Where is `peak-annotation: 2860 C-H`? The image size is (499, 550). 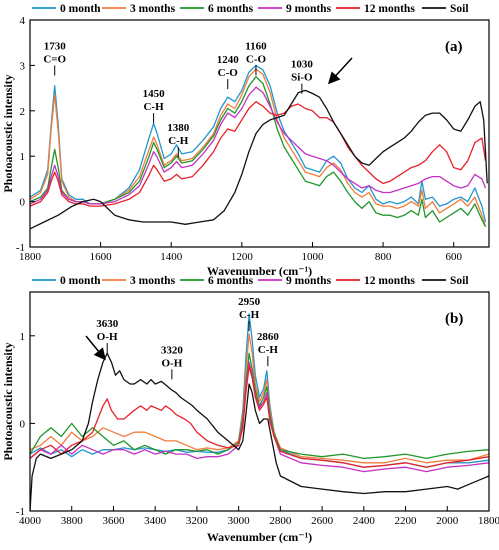 peak-annotation: 2860 C-H is located at coordinates (268, 343).